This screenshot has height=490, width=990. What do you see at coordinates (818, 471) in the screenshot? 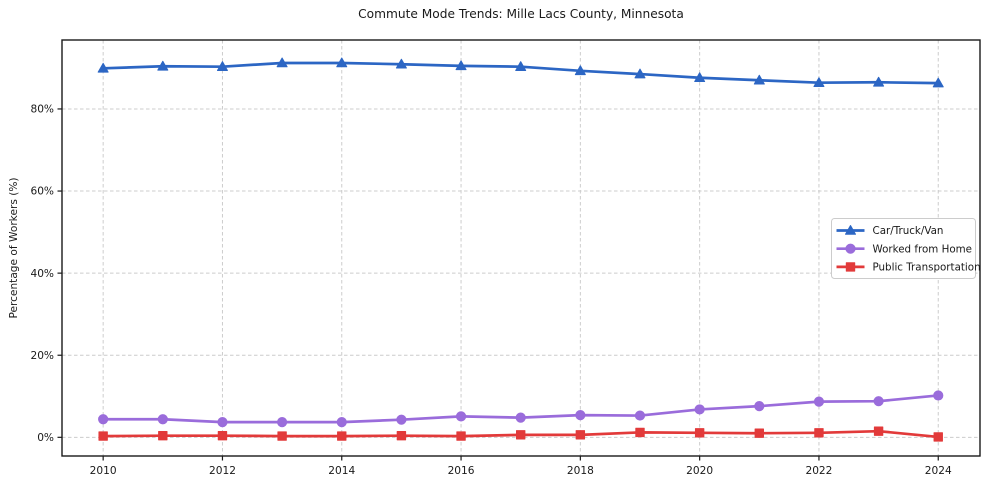
I see `x-tick-label: 2022` at bounding box center [818, 471].